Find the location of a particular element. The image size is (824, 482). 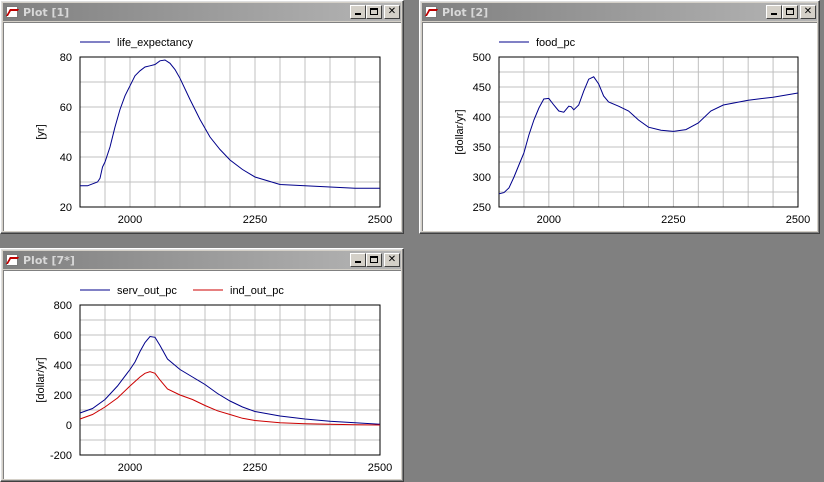

y-tick-label: 20 is located at coordinates (66, 208).